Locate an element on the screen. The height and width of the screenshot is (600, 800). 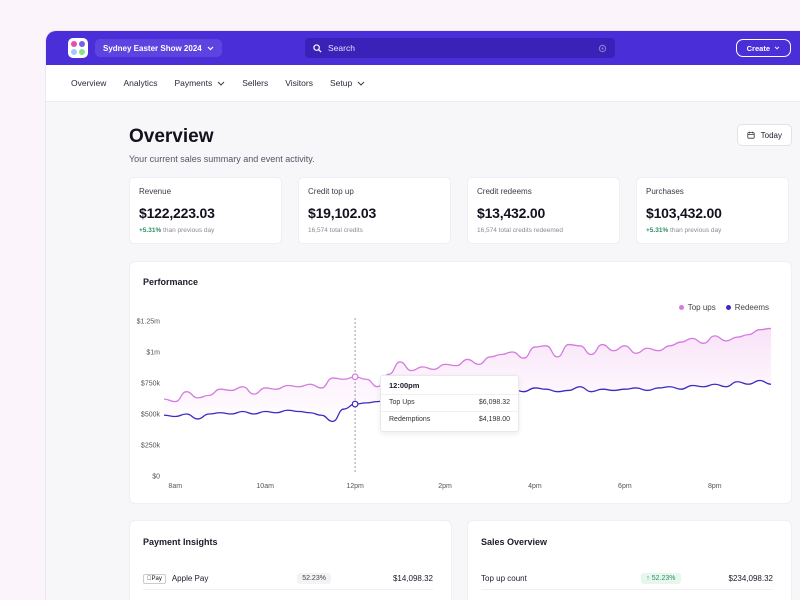
date-range-button: Today is located at coordinates (764, 135).